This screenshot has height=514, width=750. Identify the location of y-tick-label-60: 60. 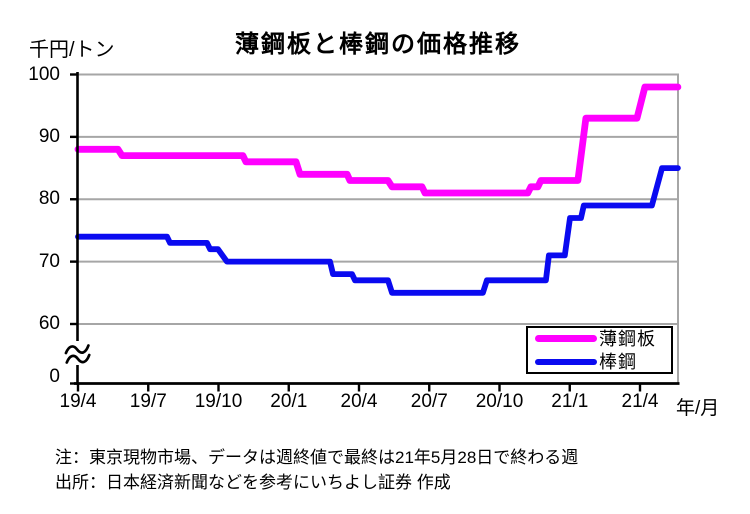
(49, 323).